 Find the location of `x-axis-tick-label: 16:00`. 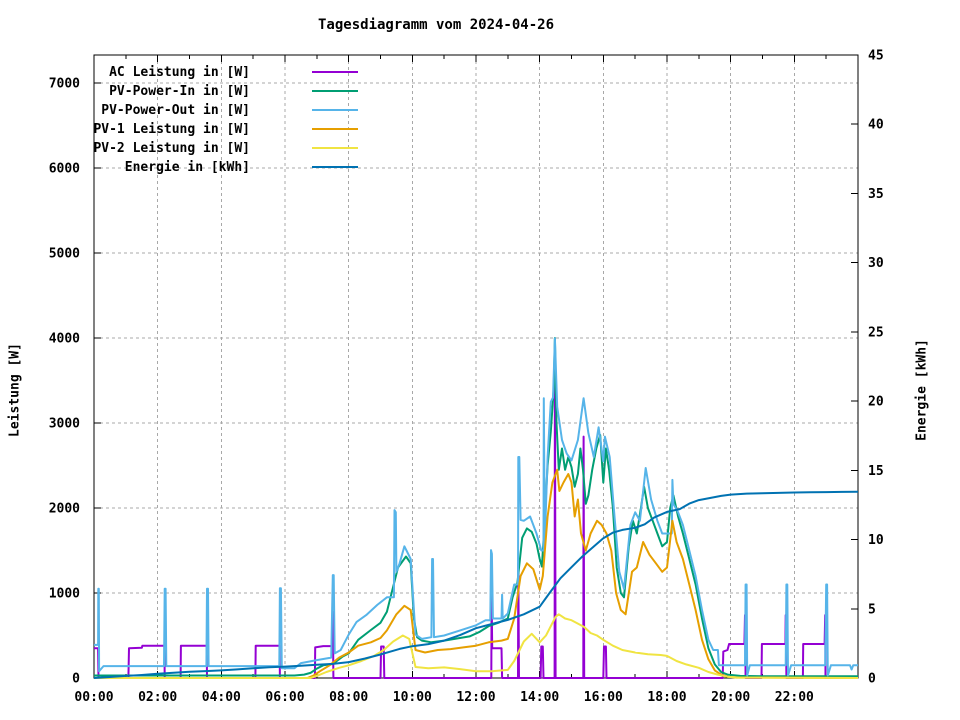

x-axis-tick-label: 16:00 is located at coordinates (603, 697).